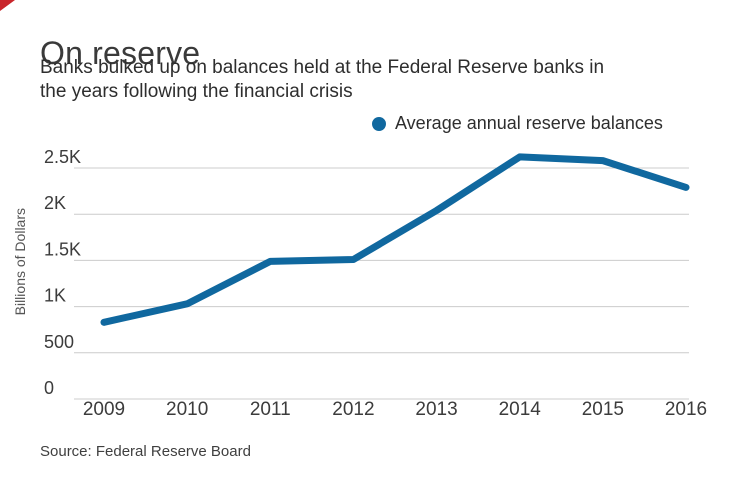 Image resolution: width=740 pixels, height=482 pixels. What do you see at coordinates (7, 5) in the screenshot?
I see `corner-flag-icon` at bounding box center [7, 5].